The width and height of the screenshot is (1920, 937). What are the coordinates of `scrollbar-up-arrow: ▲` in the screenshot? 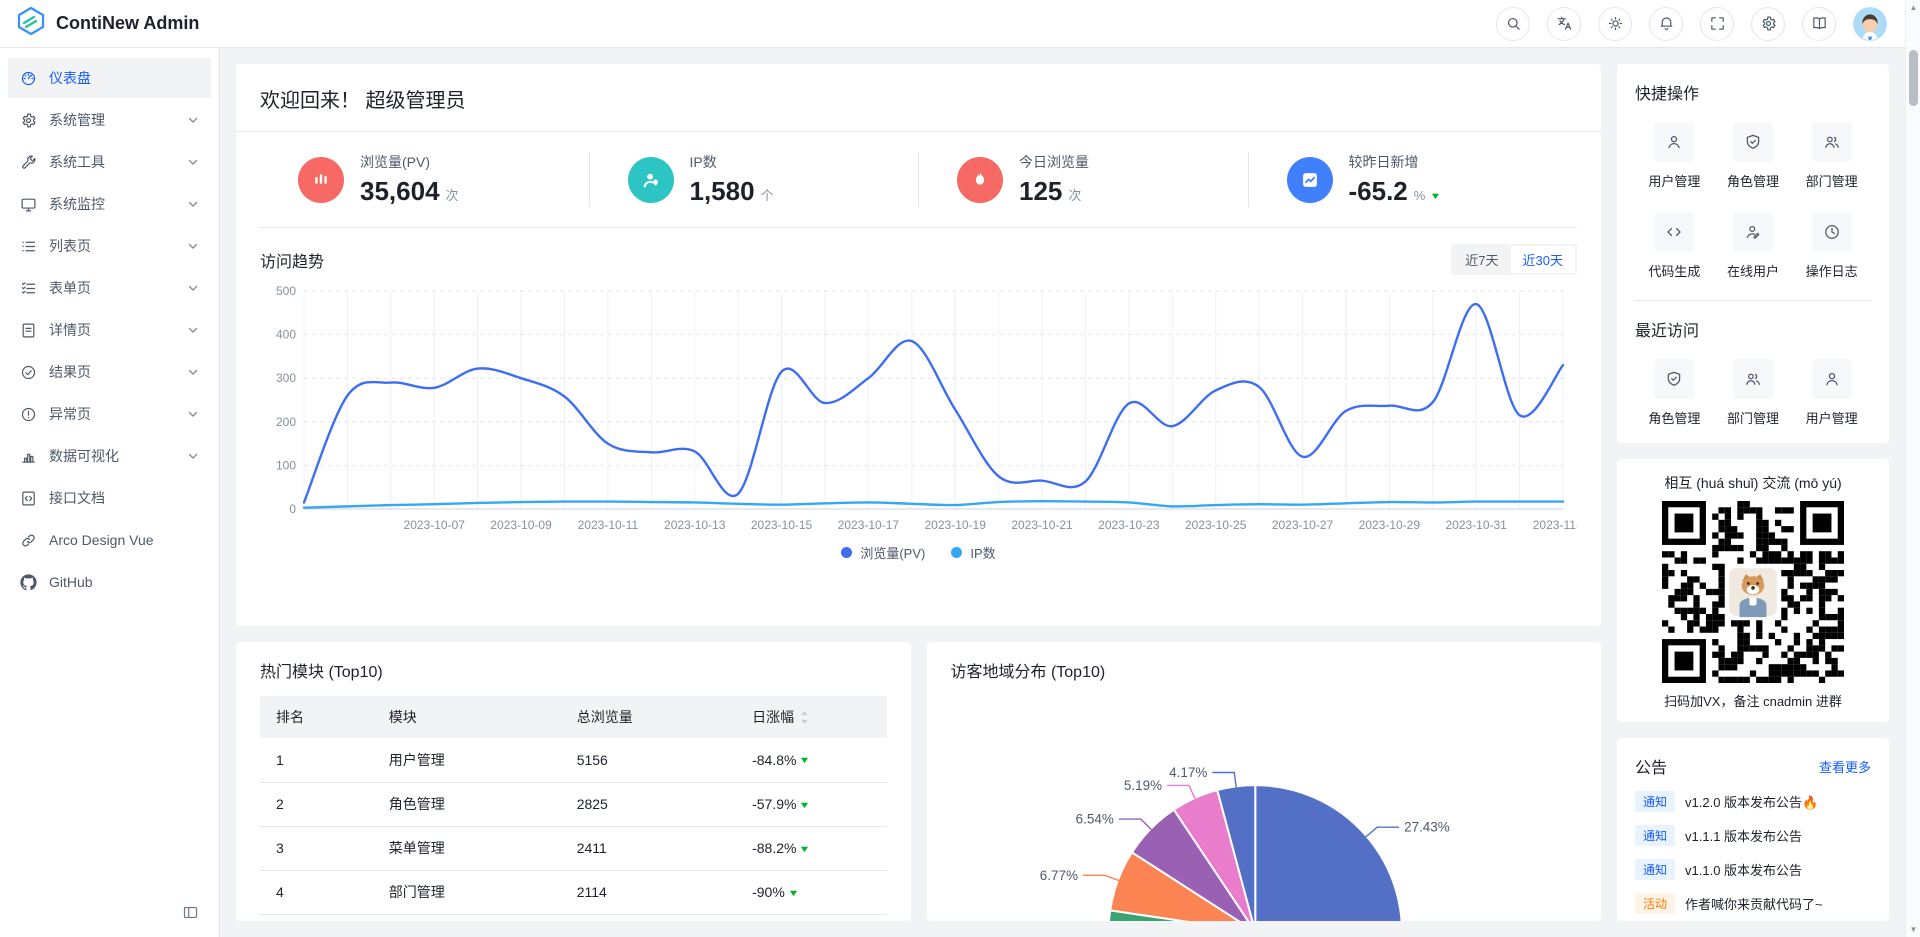 It's located at (1913, 7).